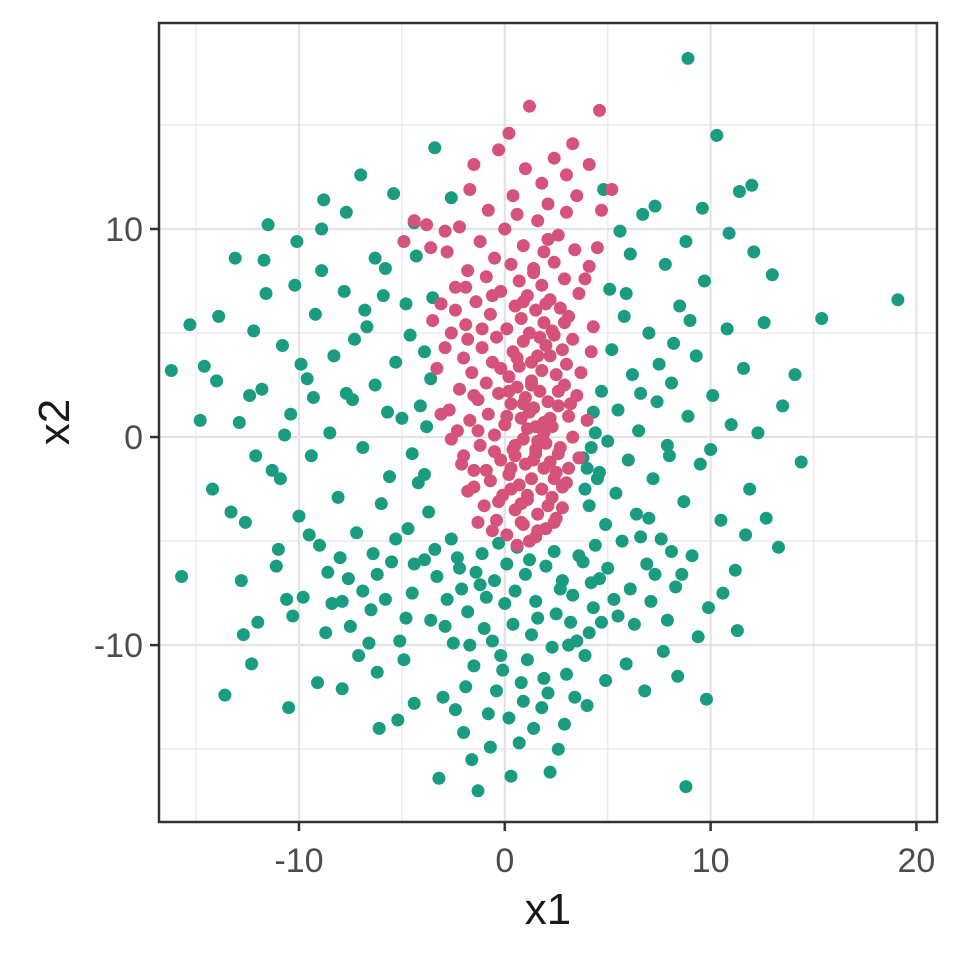 The height and width of the screenshot is (960, 960). What do you see at coordinates (124, 230) in the screenshot?
I see `y-tick-label: 10` at bounding box center [124, 230].